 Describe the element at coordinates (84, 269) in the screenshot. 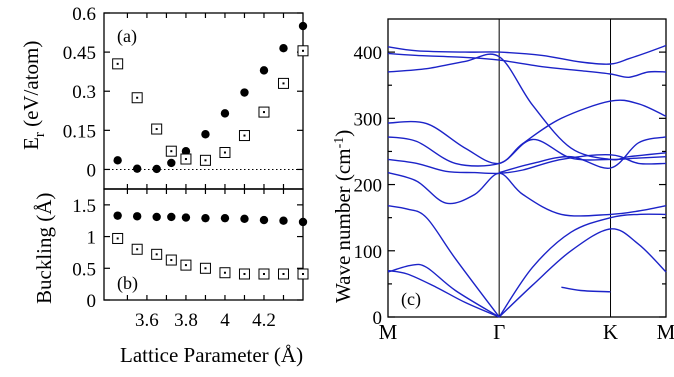

I see `panel-b-ytick-label: 0.5` at that location.